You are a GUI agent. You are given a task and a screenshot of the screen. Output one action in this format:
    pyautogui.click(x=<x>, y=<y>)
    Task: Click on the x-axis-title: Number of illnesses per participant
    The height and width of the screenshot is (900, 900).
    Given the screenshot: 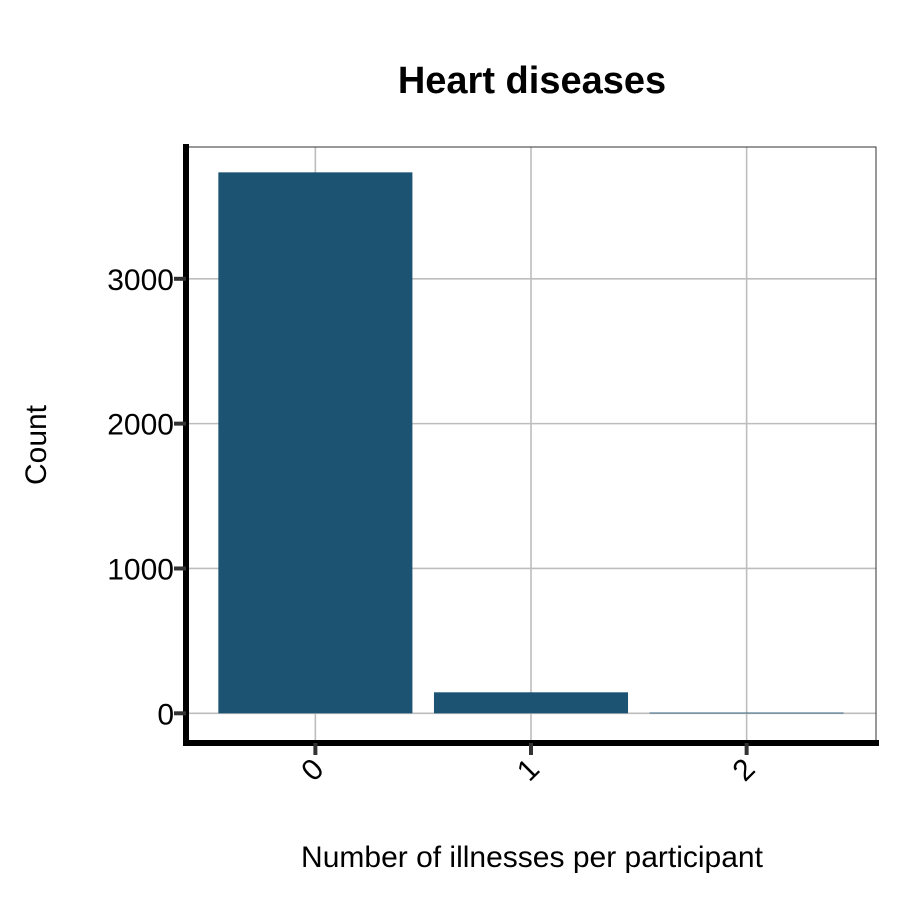 What is the action you would take?
    pyautogui.click(x=532, y=857)
    